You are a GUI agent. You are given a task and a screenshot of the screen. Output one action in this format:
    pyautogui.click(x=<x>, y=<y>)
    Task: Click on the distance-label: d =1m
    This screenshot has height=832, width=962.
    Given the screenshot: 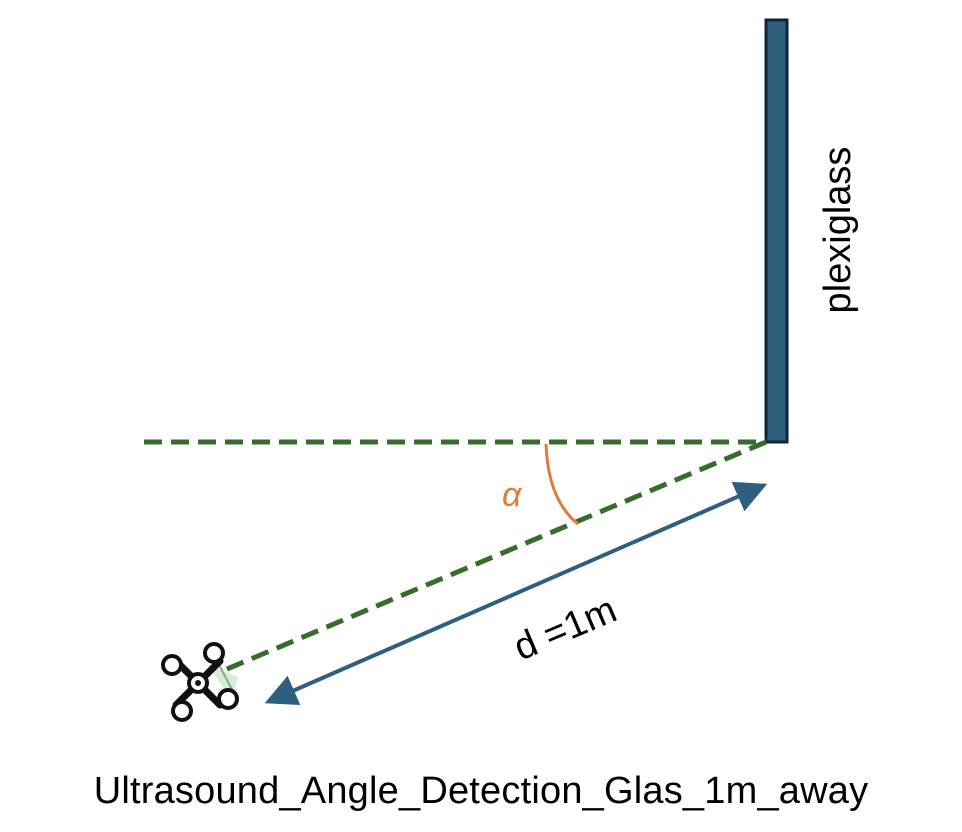 What is the action you would take?
    pyautogui.click(x=565, y=629)
    